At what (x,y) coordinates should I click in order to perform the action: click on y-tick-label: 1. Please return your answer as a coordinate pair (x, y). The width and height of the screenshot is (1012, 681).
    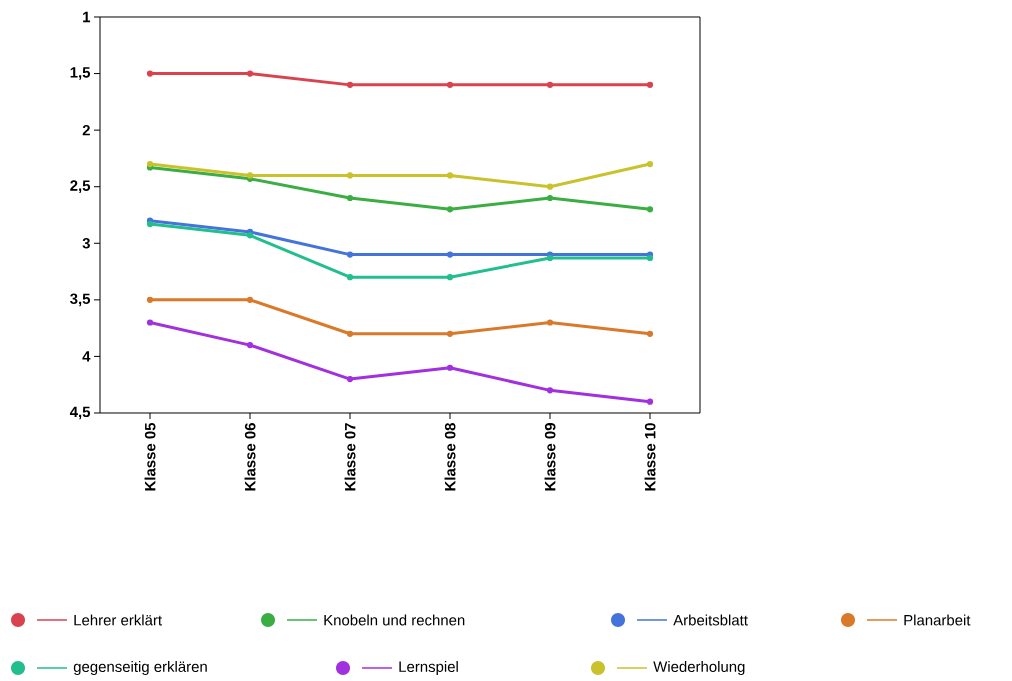
    Looking at the image, I should click on (87, 17).